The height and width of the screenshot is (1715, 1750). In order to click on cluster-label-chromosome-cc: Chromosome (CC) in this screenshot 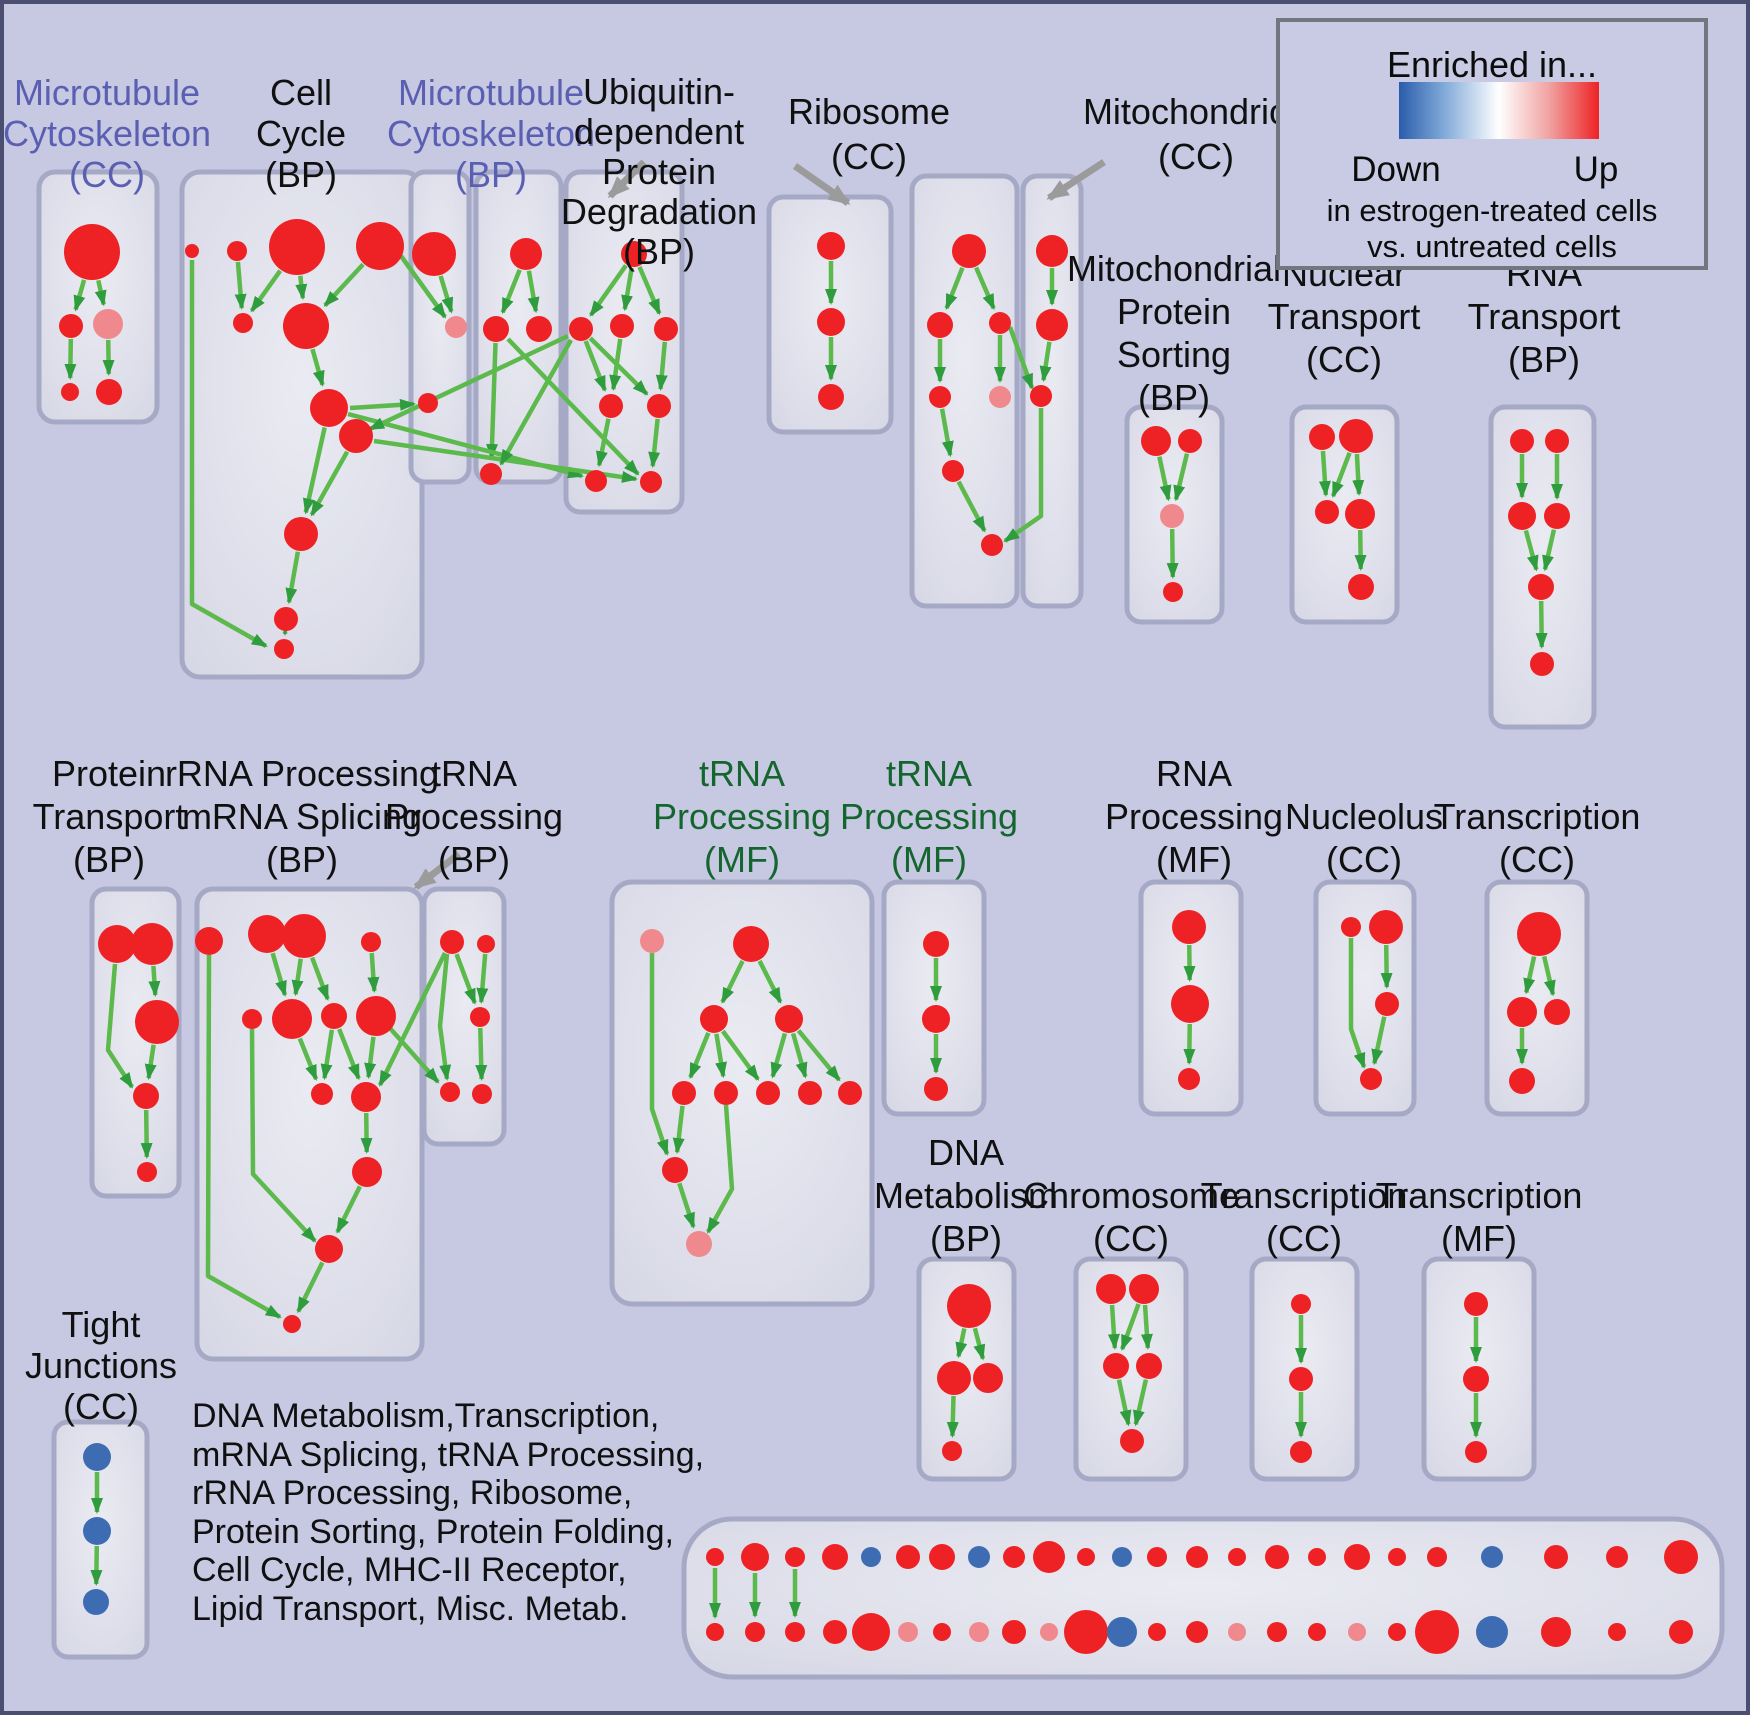, I will do `click(1131, 1217)`.